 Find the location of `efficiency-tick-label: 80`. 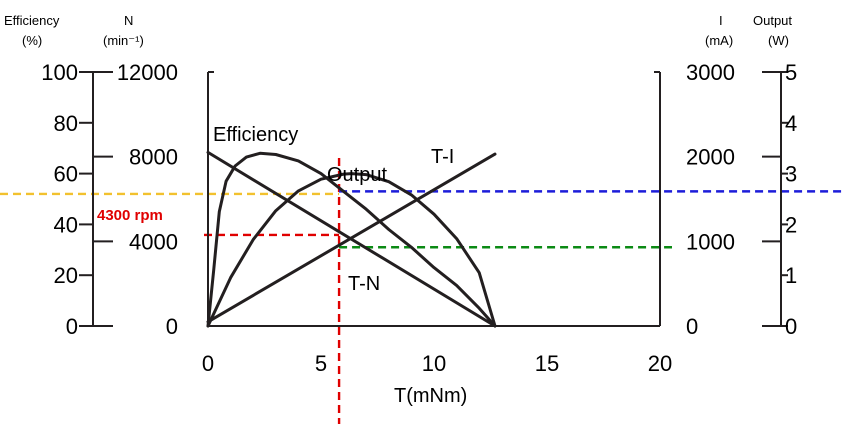

efficiency-tick-label: 80 is located at coordinates (66, 123).